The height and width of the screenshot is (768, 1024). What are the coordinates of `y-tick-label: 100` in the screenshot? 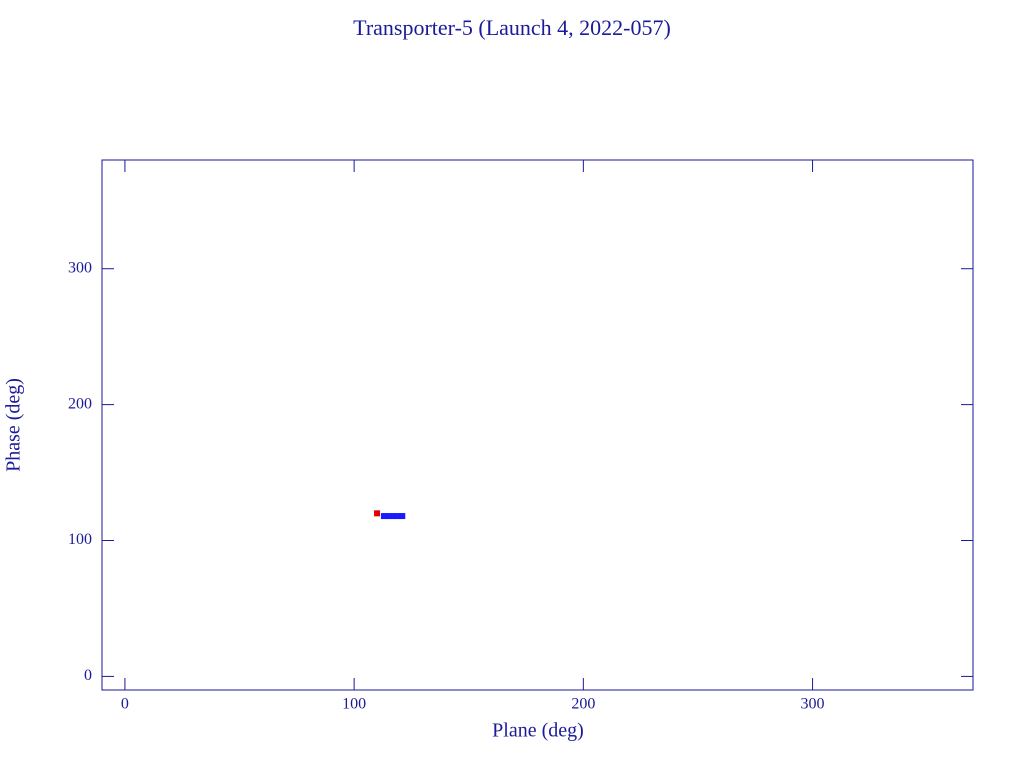 It's located at (80, 539).